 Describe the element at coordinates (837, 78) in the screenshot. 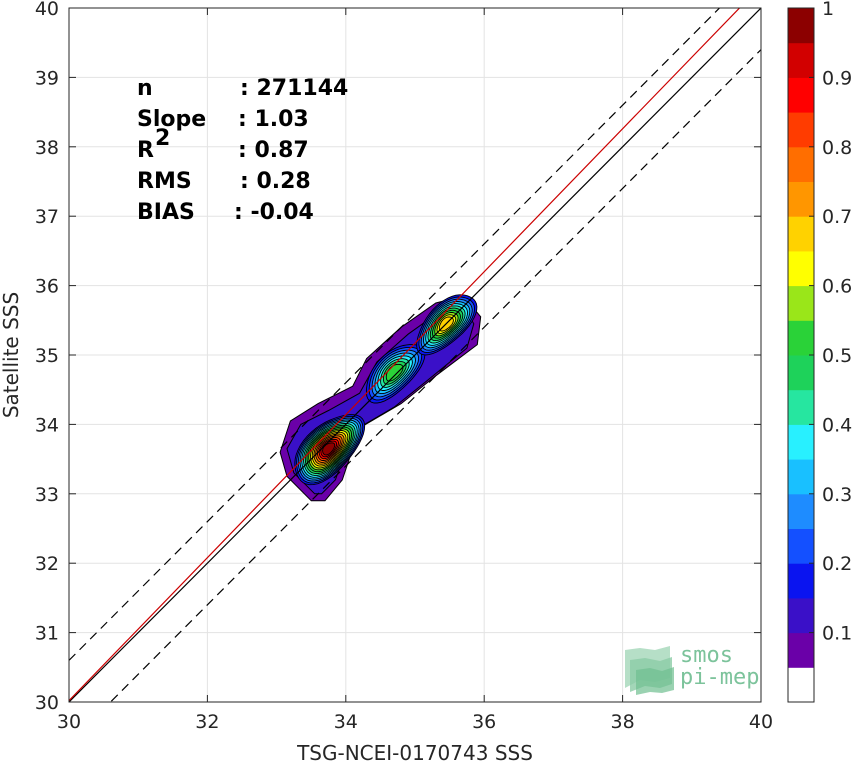

I see `colorbar-tick-label: 0.9` at that location.